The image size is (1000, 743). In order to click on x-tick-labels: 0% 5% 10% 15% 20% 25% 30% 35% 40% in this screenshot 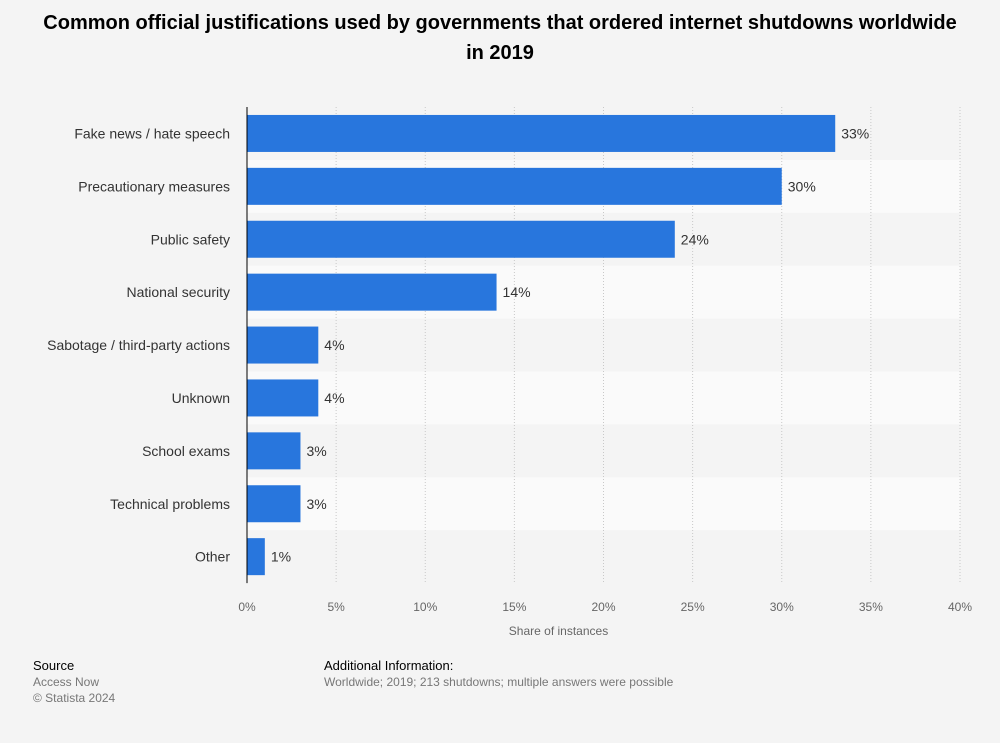, I will do `click(605, 607)`.